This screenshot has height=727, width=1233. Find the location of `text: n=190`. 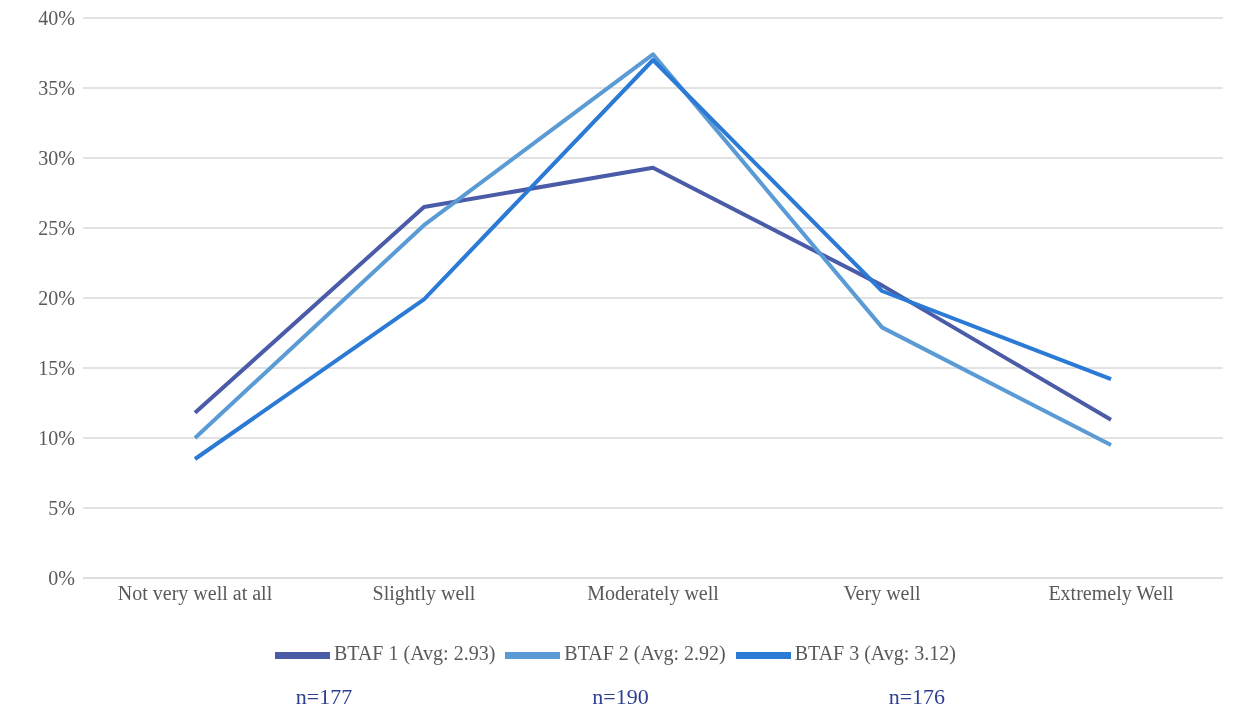

text: n=190 is located at coordinates (620, 697).